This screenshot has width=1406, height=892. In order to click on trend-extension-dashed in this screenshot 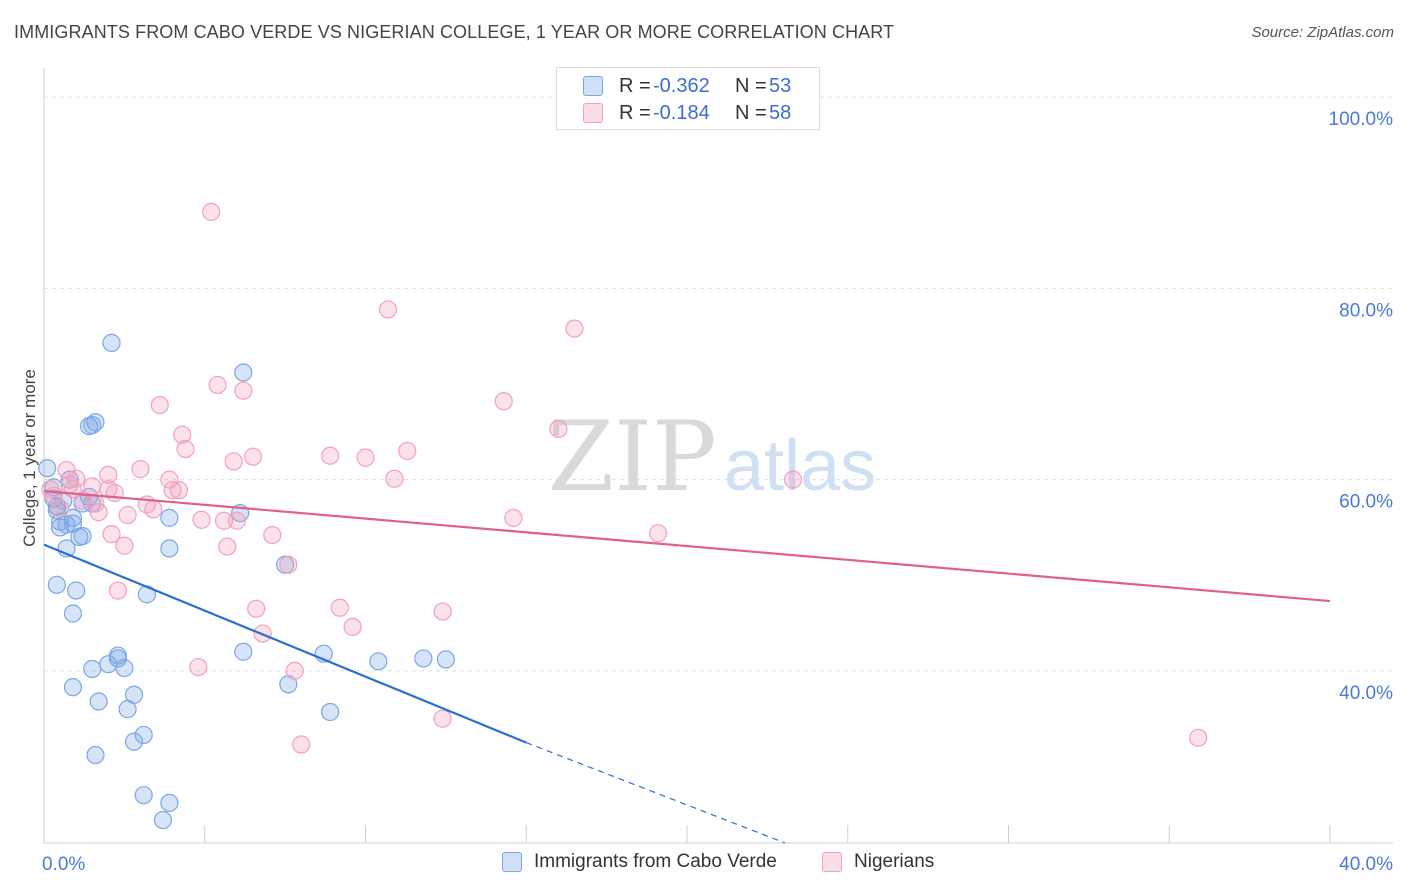, I will do `click(656, 793)`.